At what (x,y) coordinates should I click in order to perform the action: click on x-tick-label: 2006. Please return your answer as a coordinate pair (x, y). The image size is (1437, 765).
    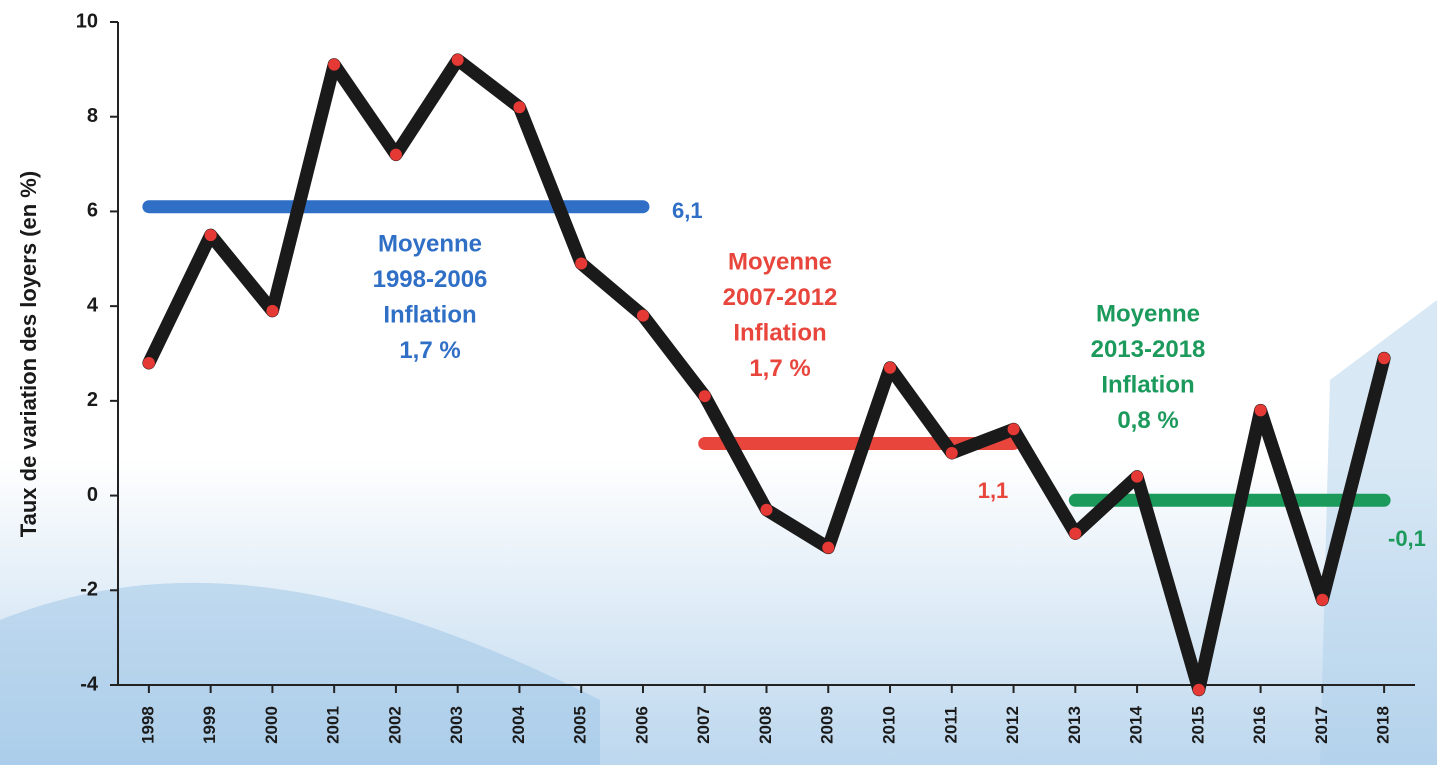
    Looking at the image, I should click on (641, 725).